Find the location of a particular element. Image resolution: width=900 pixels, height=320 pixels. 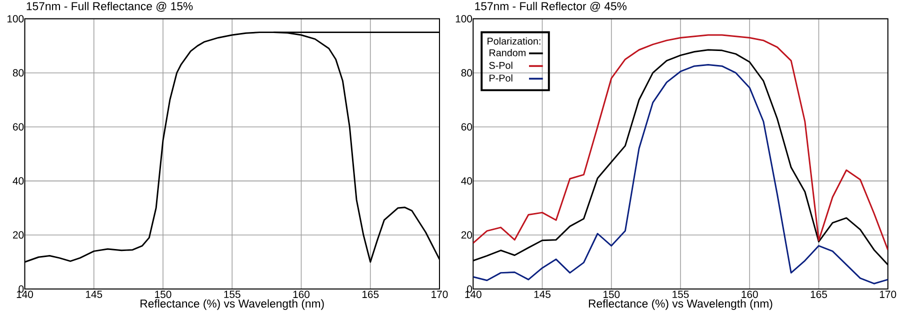

chart-title: 157nm - Full Reflectance @ 15% is located at coordinates (109, 7).